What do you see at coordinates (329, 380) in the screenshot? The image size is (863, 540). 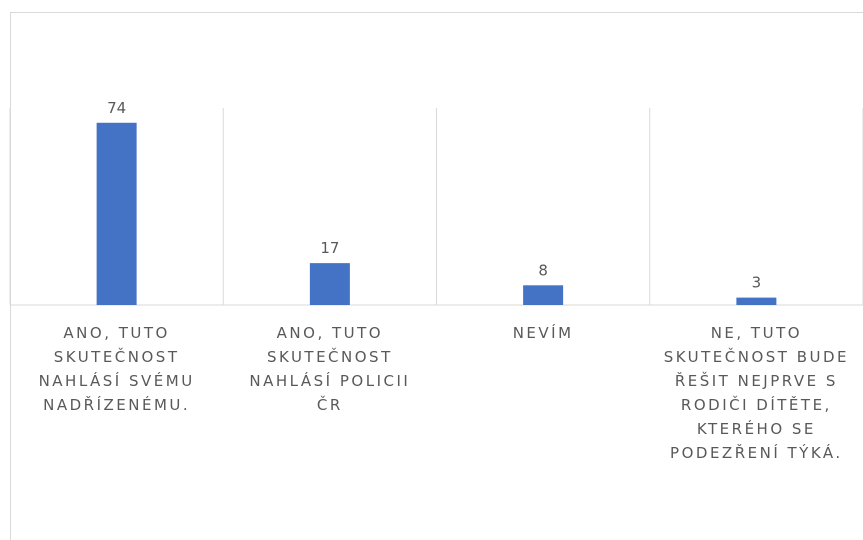 I see `category-label-line: NAHLÁSÍ POLICII` at bounding box center [329, 380].